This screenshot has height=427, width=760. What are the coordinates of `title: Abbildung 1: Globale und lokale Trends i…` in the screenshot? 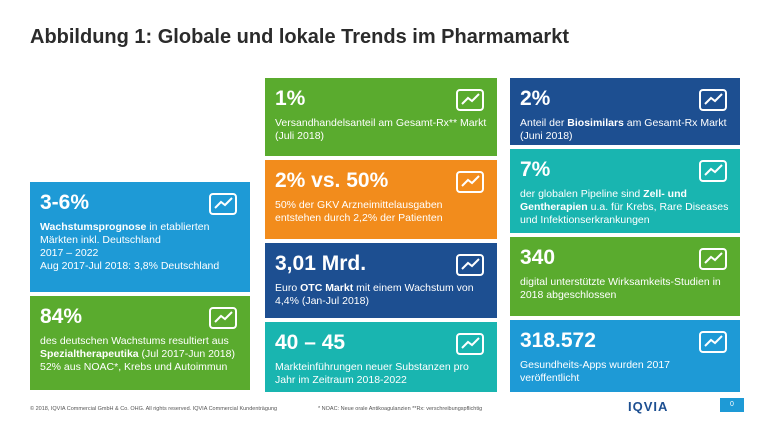 It's located at (299, 37).